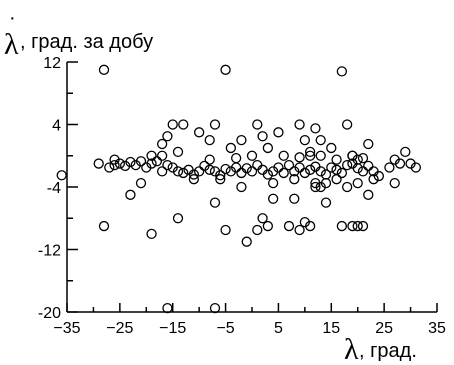 This screenshot has height=365, width=454. I want to click on y-tick-label: -12, so click(49, 251).